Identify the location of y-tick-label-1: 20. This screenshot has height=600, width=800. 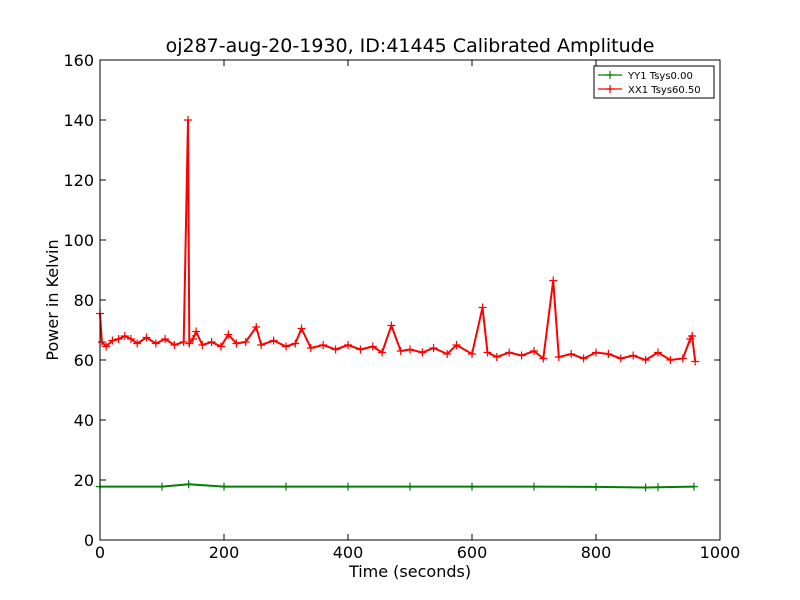
(84, 480).